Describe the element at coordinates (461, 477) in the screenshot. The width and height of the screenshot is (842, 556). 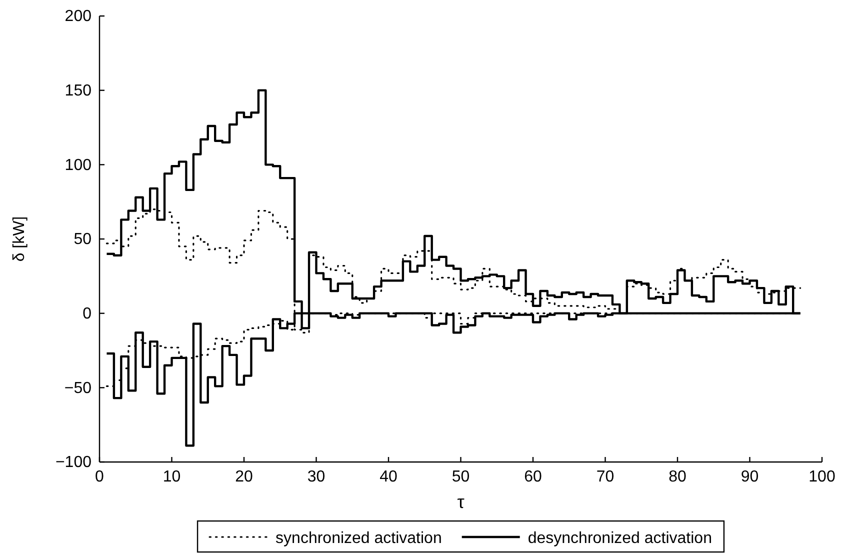
I see `x-tick-label: 50` at that location.